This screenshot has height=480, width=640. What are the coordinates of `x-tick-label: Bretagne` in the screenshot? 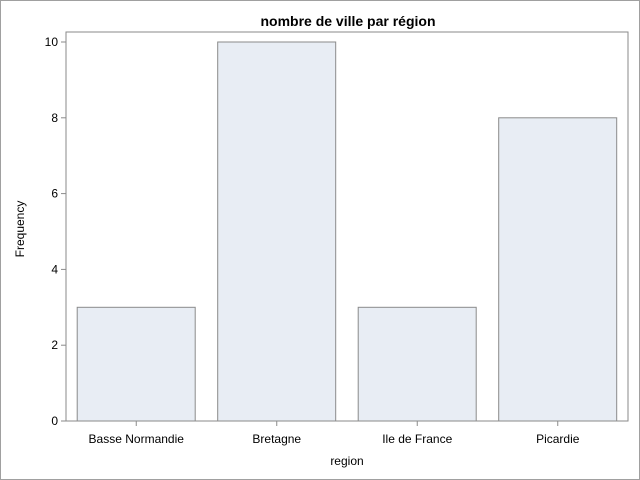 It's located at (276, 439).